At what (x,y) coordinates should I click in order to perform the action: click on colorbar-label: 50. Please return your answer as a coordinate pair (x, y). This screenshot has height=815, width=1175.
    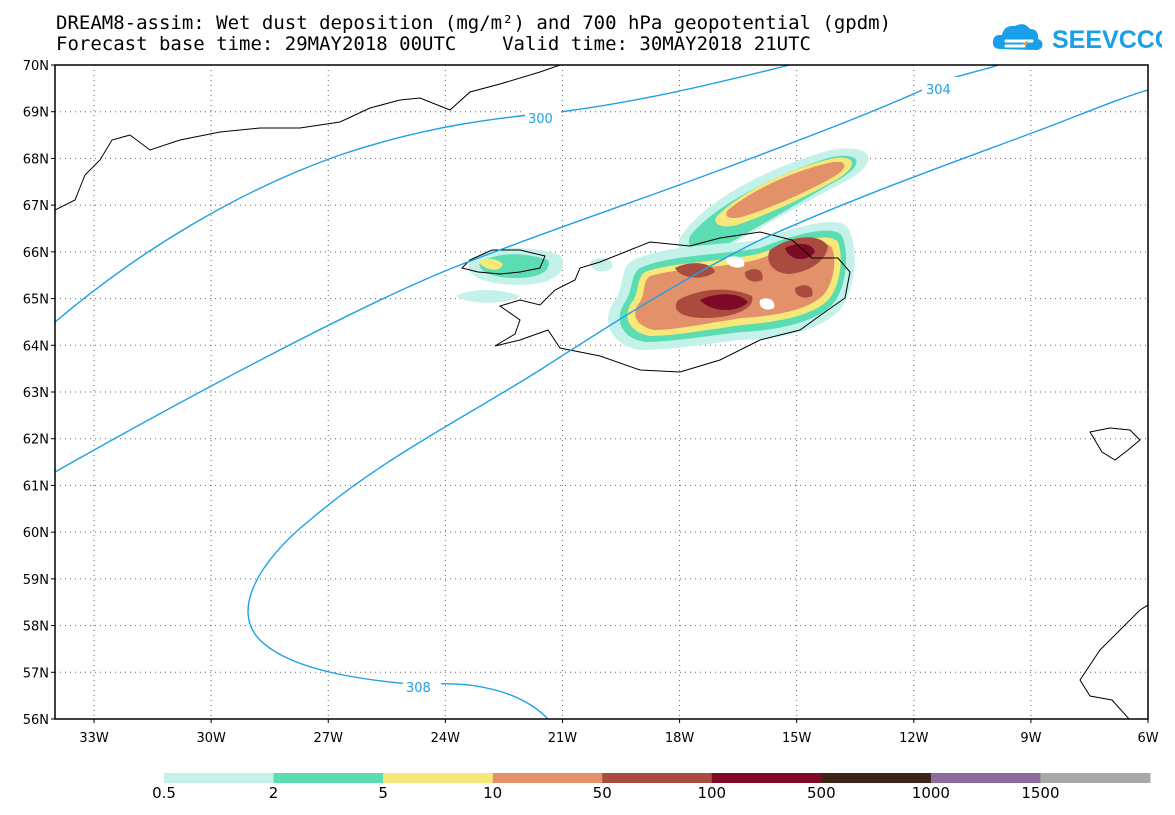
    Looking at the image, I should click on (602, 793).